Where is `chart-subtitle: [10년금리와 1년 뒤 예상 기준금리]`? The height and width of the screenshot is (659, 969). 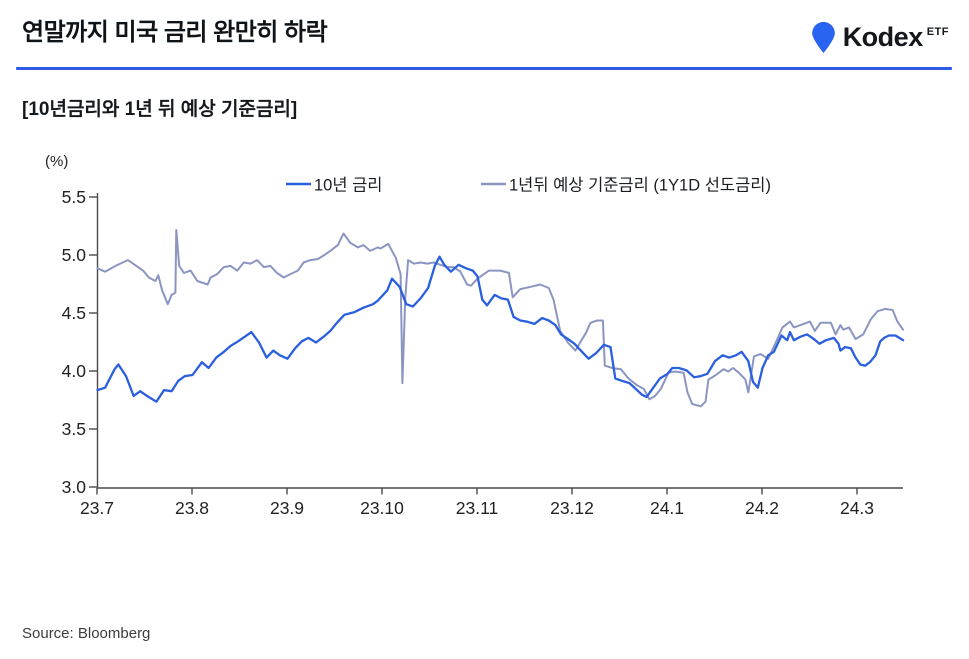
chart-subtitle: [10년금리와 1년 뒤 예상 기준금리] is located at coordinates (160, 109).